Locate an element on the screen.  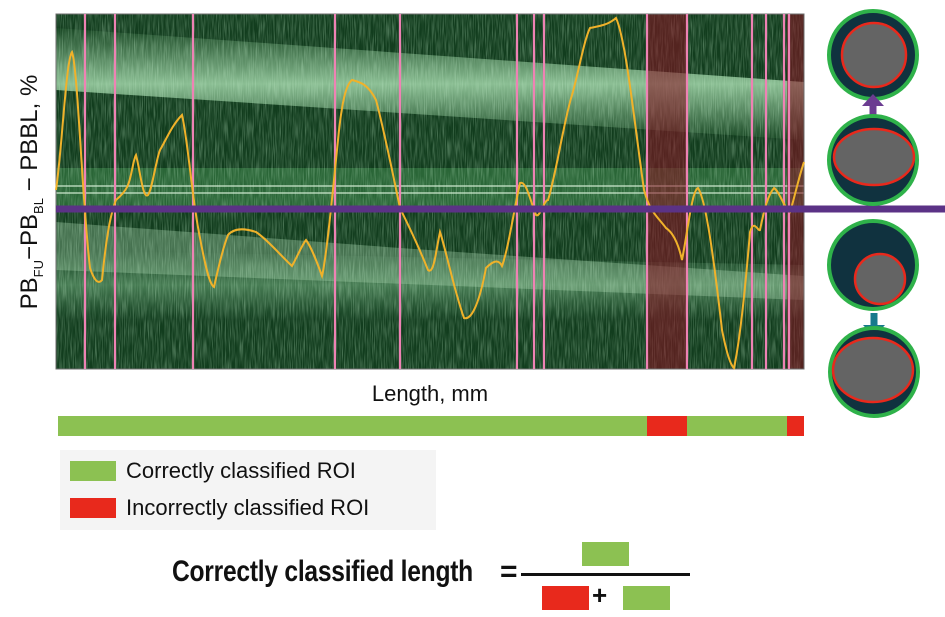
x-axis-label: Length, mm is located at coordinates (430, 393).